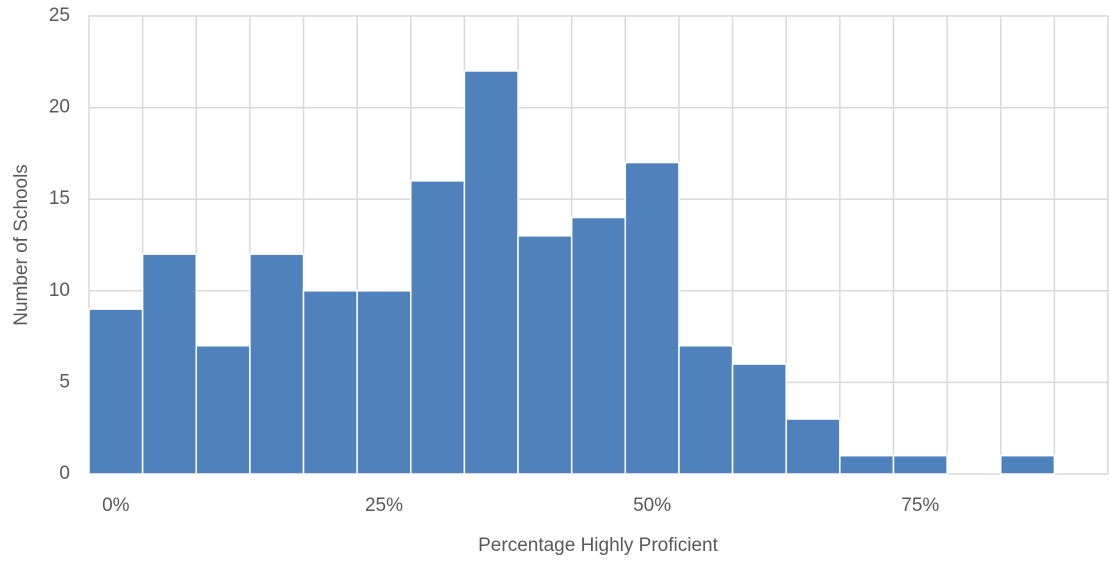 This screenshot has width=1109, height=563. What do you see at coordinates (21, 245) in the screenshot?
I see `y-axis-label: Number of Schools` at bounding box center [21, 245].